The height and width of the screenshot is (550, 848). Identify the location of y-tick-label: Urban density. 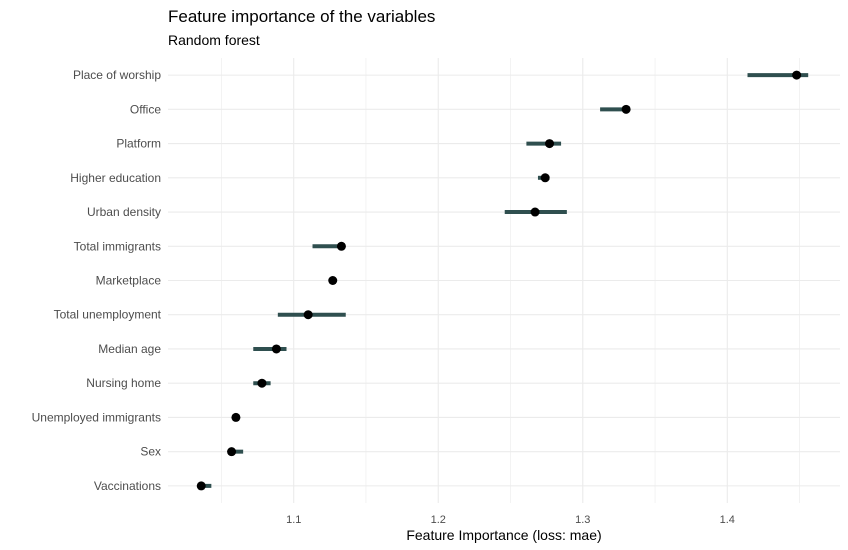
(124, 212).